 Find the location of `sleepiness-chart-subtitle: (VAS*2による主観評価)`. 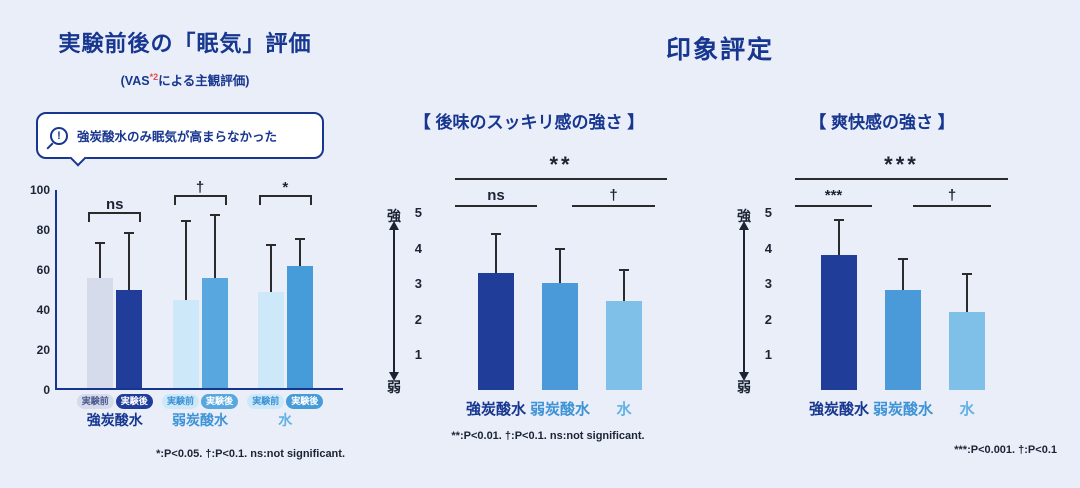

sleepiness-chart-subtitle: (VAS*2による主観評価) is located at coordinates (185, 79).